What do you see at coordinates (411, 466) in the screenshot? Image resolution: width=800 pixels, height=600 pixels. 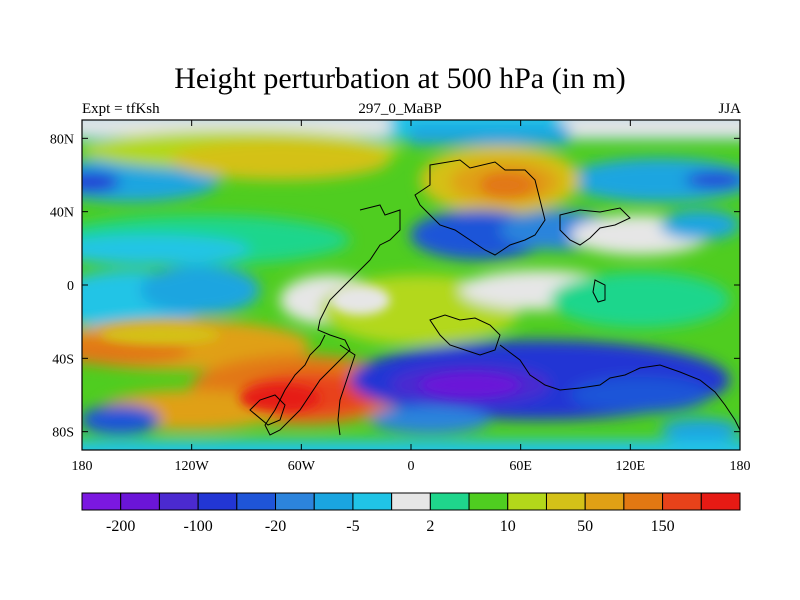 I see `x-tick-label: 0` at bounding box center [411, 466].